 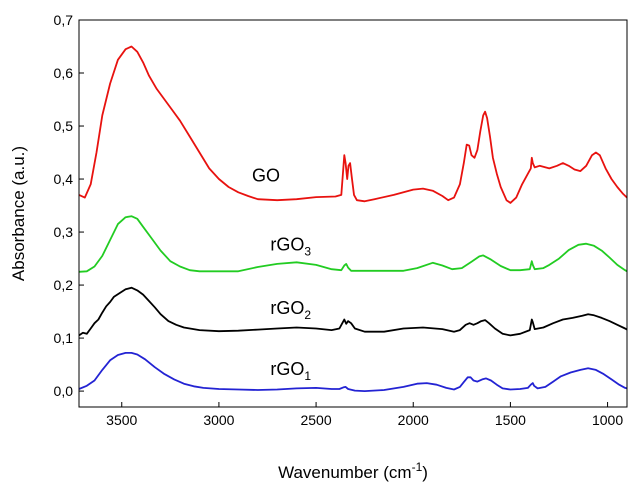 I want to click on y-tick-label: 0,6, so click(x=64, y=73).